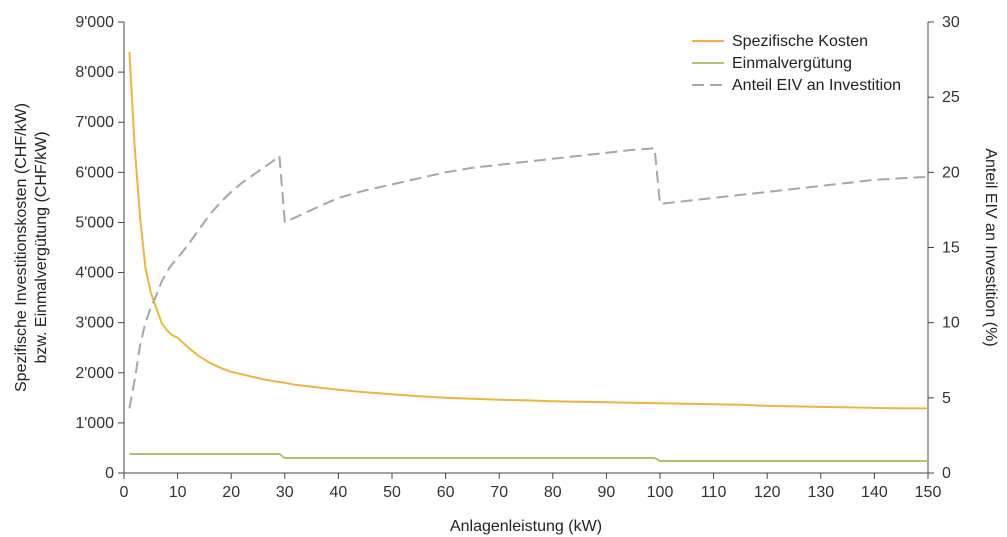 The width and height of the screenshot is (1007, 537). I want to click on right-y-tick-label: 10, so click(951, 323).